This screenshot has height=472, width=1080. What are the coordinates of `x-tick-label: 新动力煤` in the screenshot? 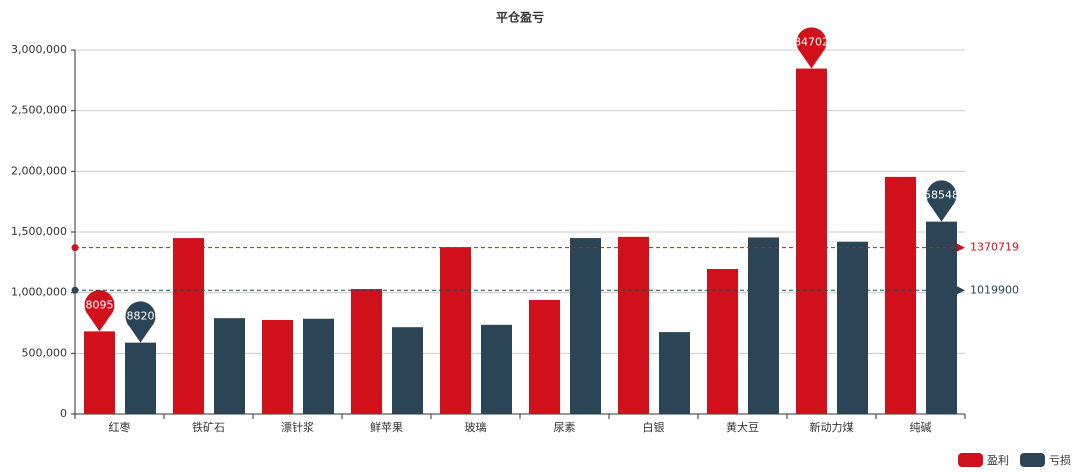 It's located at (832, 427).